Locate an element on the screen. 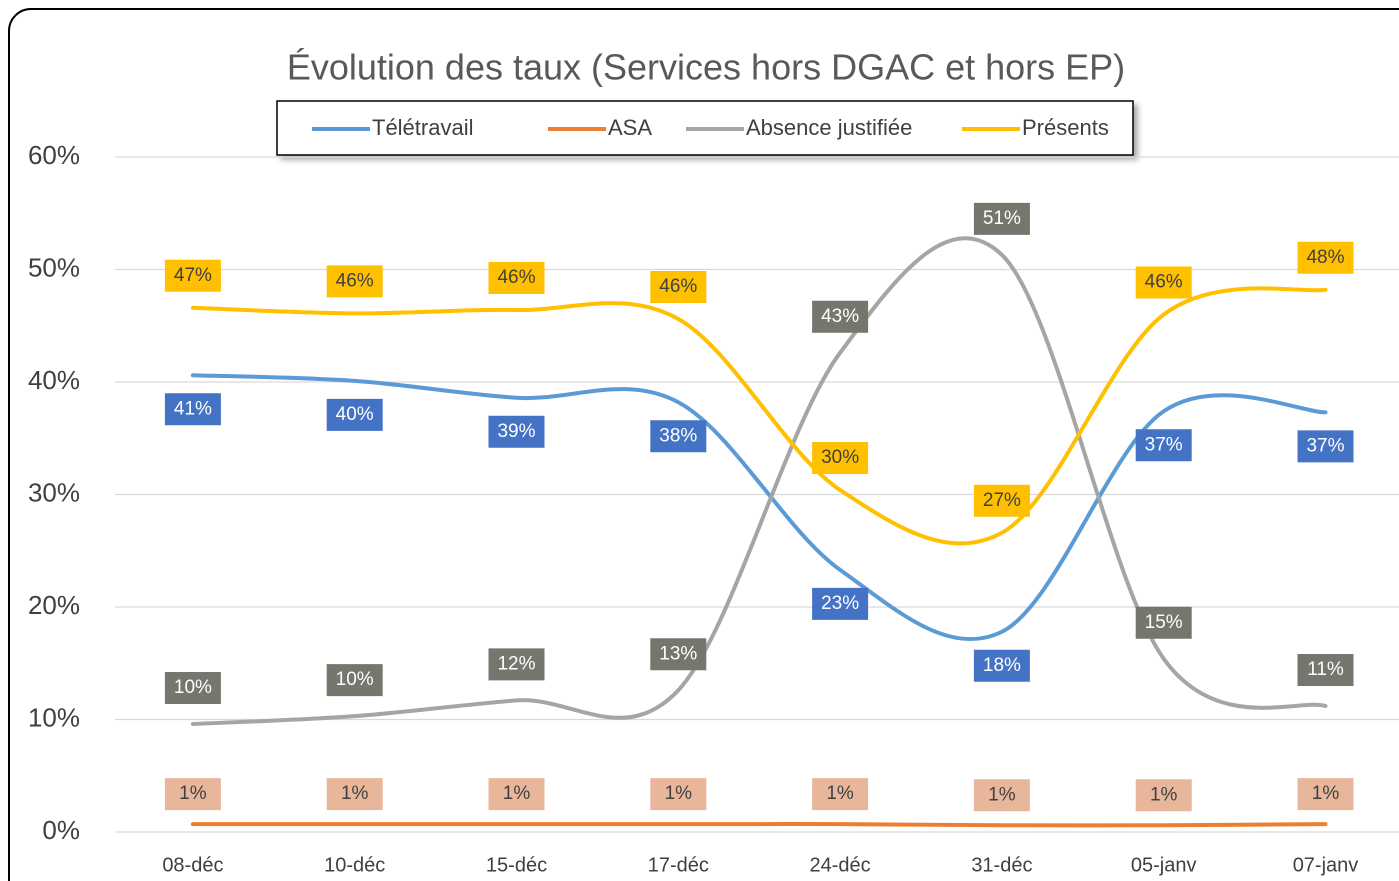  data-label: 39% is located at coordinates (516, 431).